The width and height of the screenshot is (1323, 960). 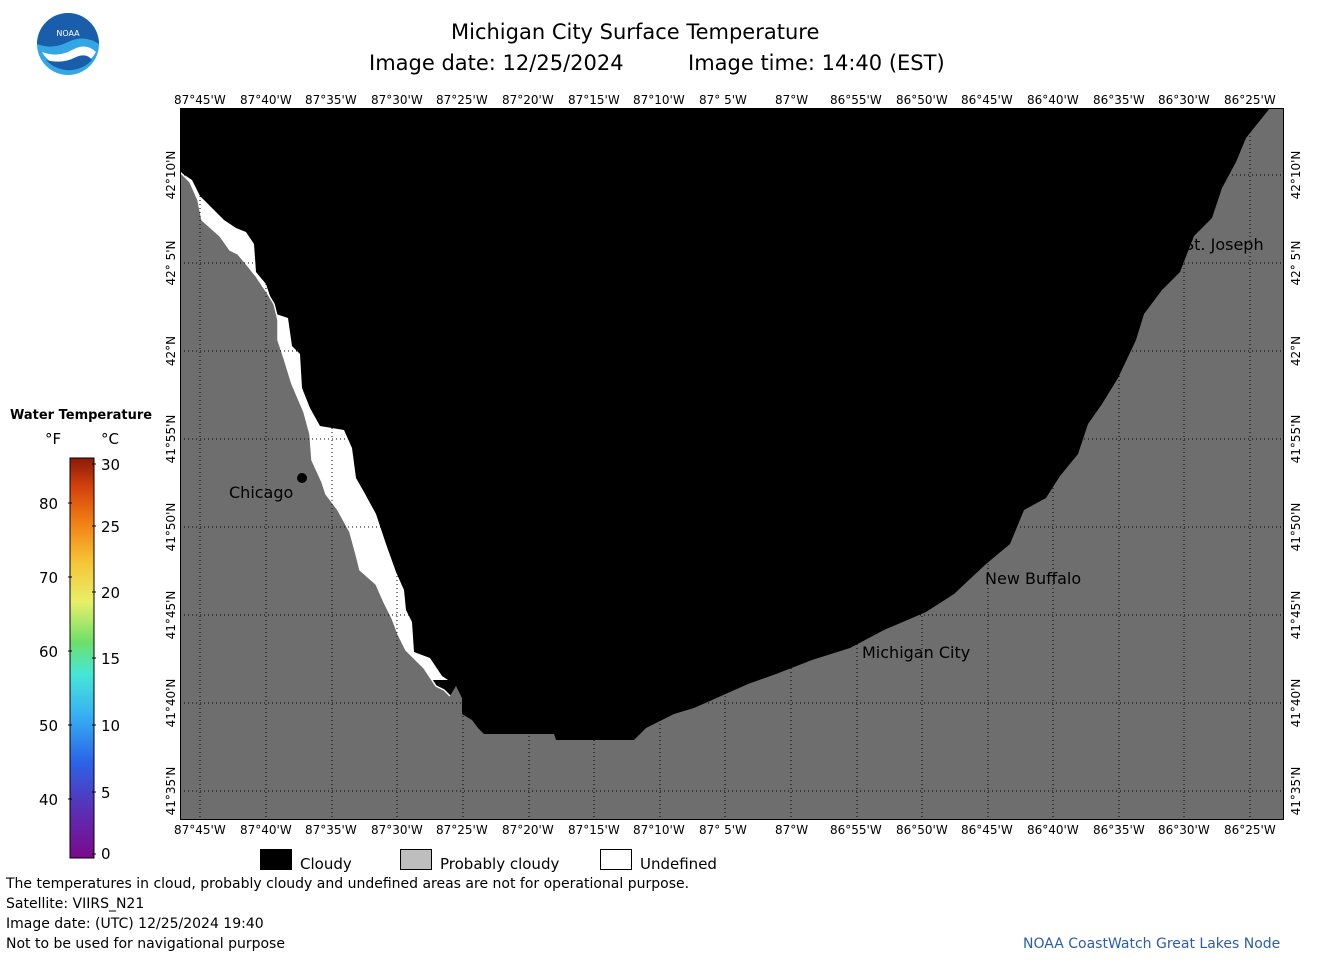 I want to click on undefined-swatch, so click(x=616, y=859).